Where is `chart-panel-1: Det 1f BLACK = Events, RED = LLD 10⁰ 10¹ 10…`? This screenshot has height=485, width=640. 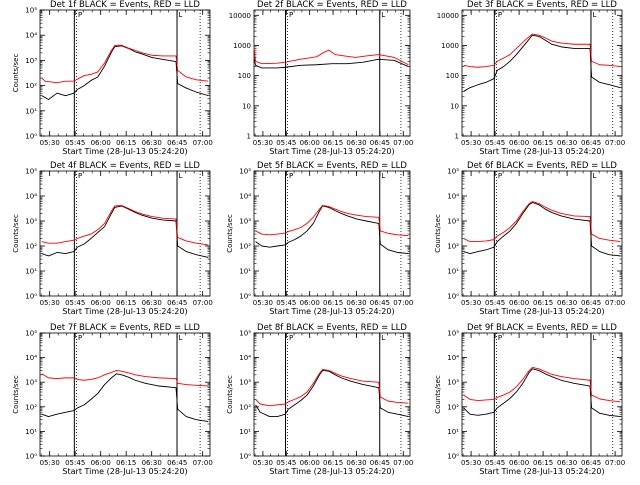
chart-panel-1: Det 1f BLACK = Events, RED = LLD 10⁰ 10¹ 10… is located at coordinates (112, 78).